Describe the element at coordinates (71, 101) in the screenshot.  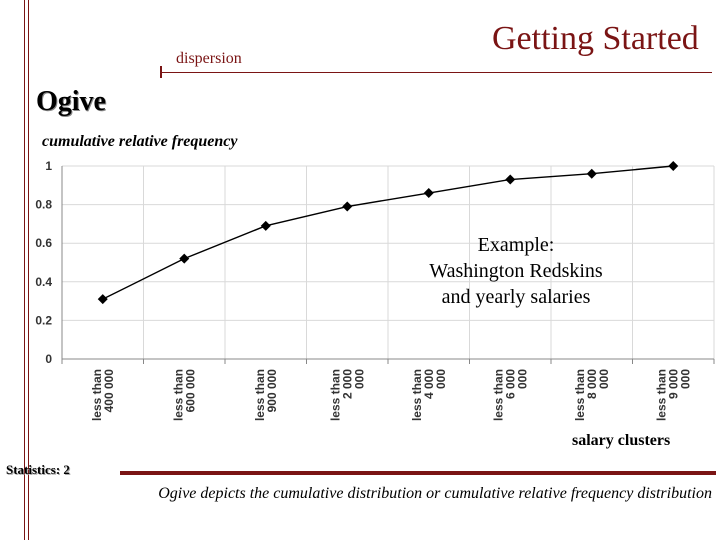
I see `slide-title: Ogive` at that location.